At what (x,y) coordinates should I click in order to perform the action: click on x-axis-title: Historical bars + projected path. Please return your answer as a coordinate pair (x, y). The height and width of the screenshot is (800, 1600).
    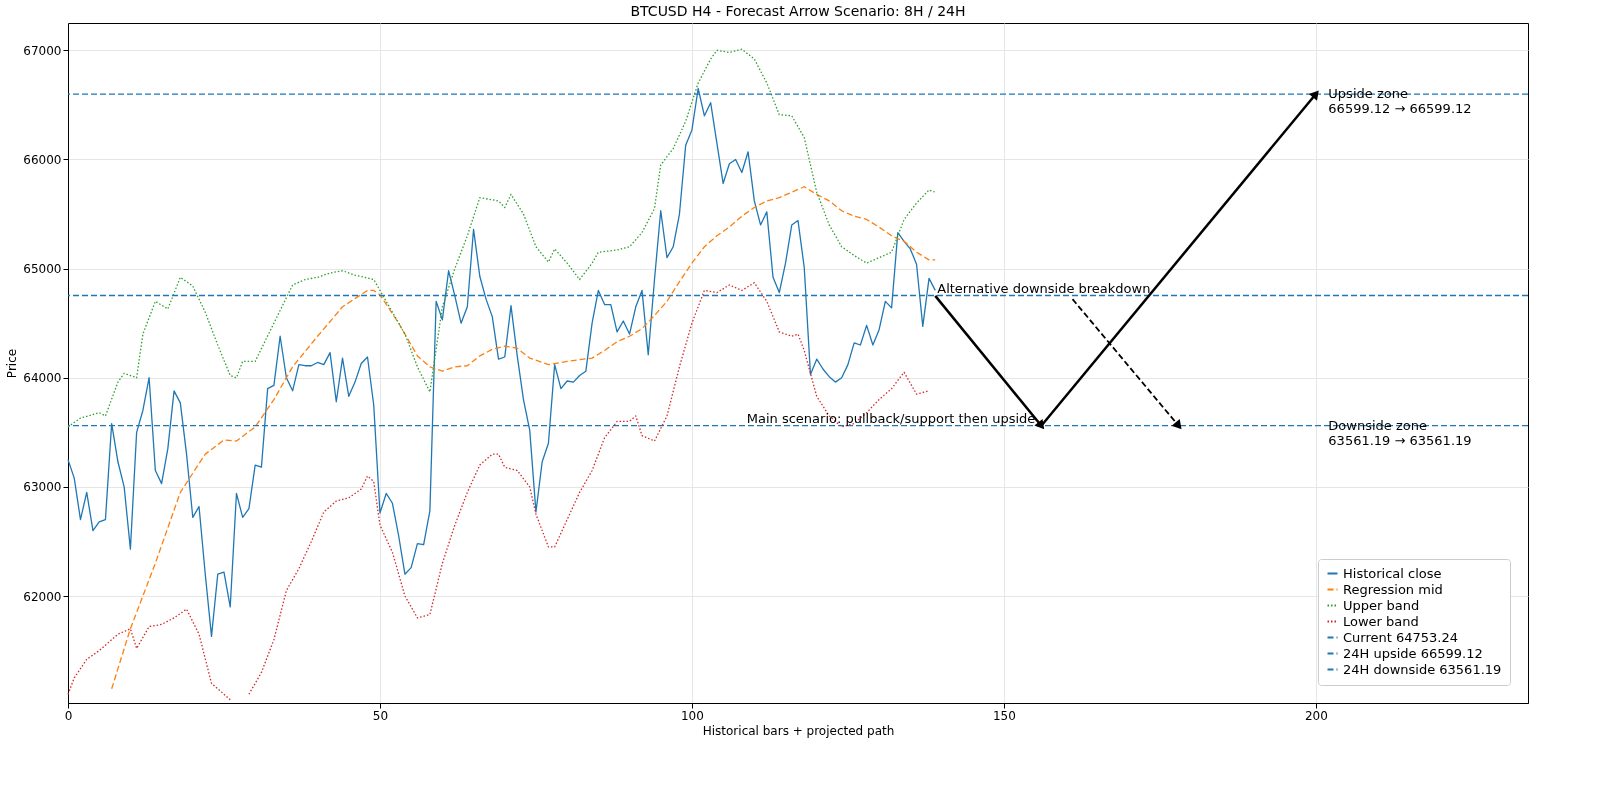
    Looking at the image, I should click on (798, 730).